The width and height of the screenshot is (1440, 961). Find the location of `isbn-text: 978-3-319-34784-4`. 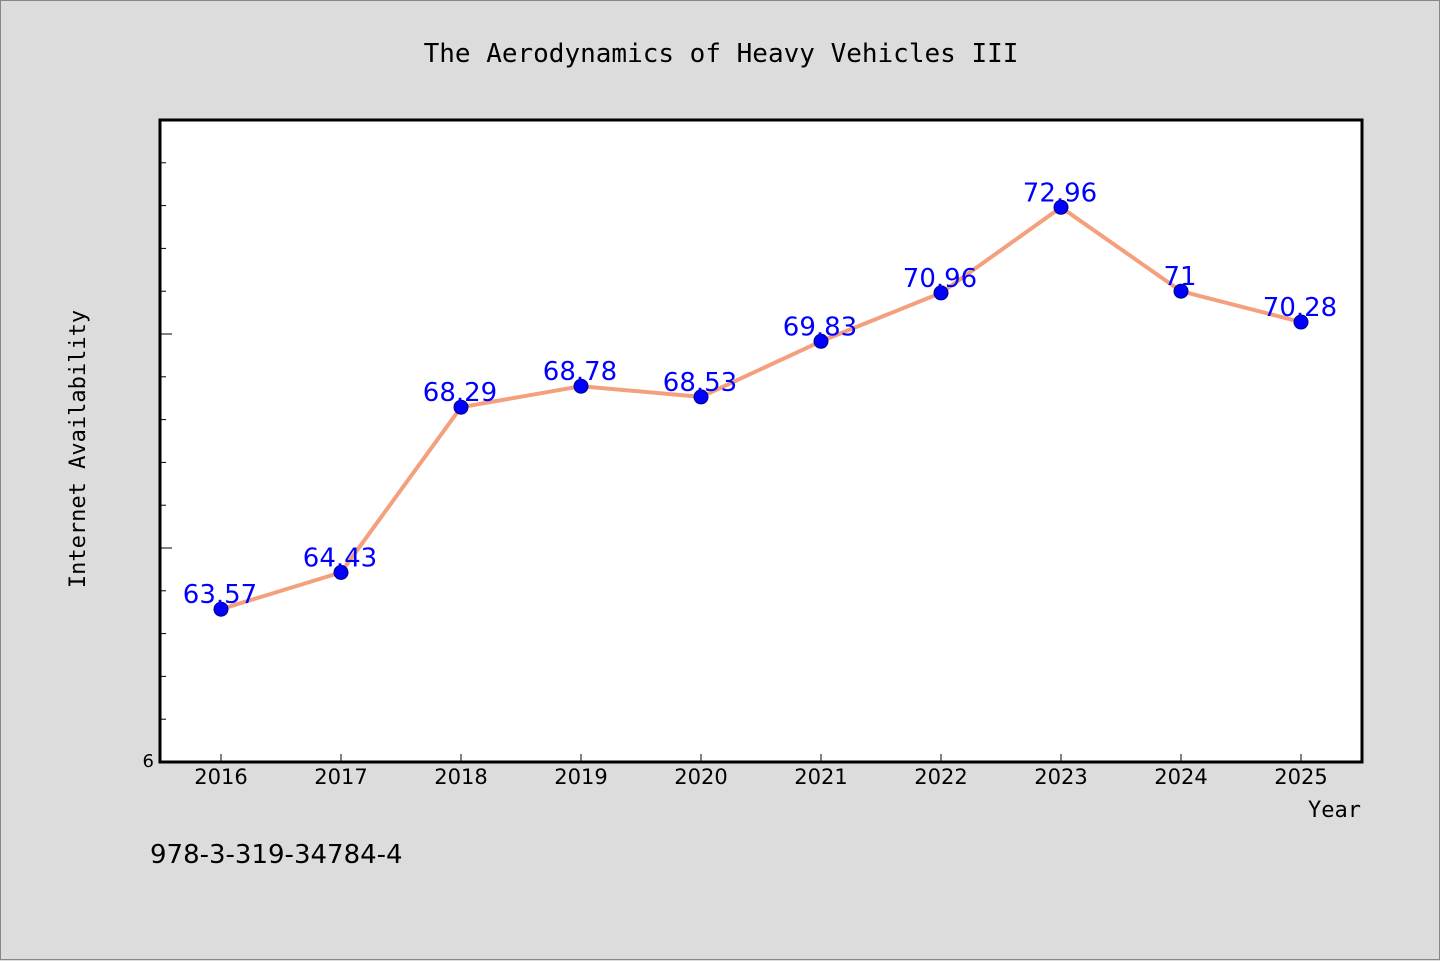

isbn-text: 978-3-319-34784-4 is located at coordinates (276, 855).